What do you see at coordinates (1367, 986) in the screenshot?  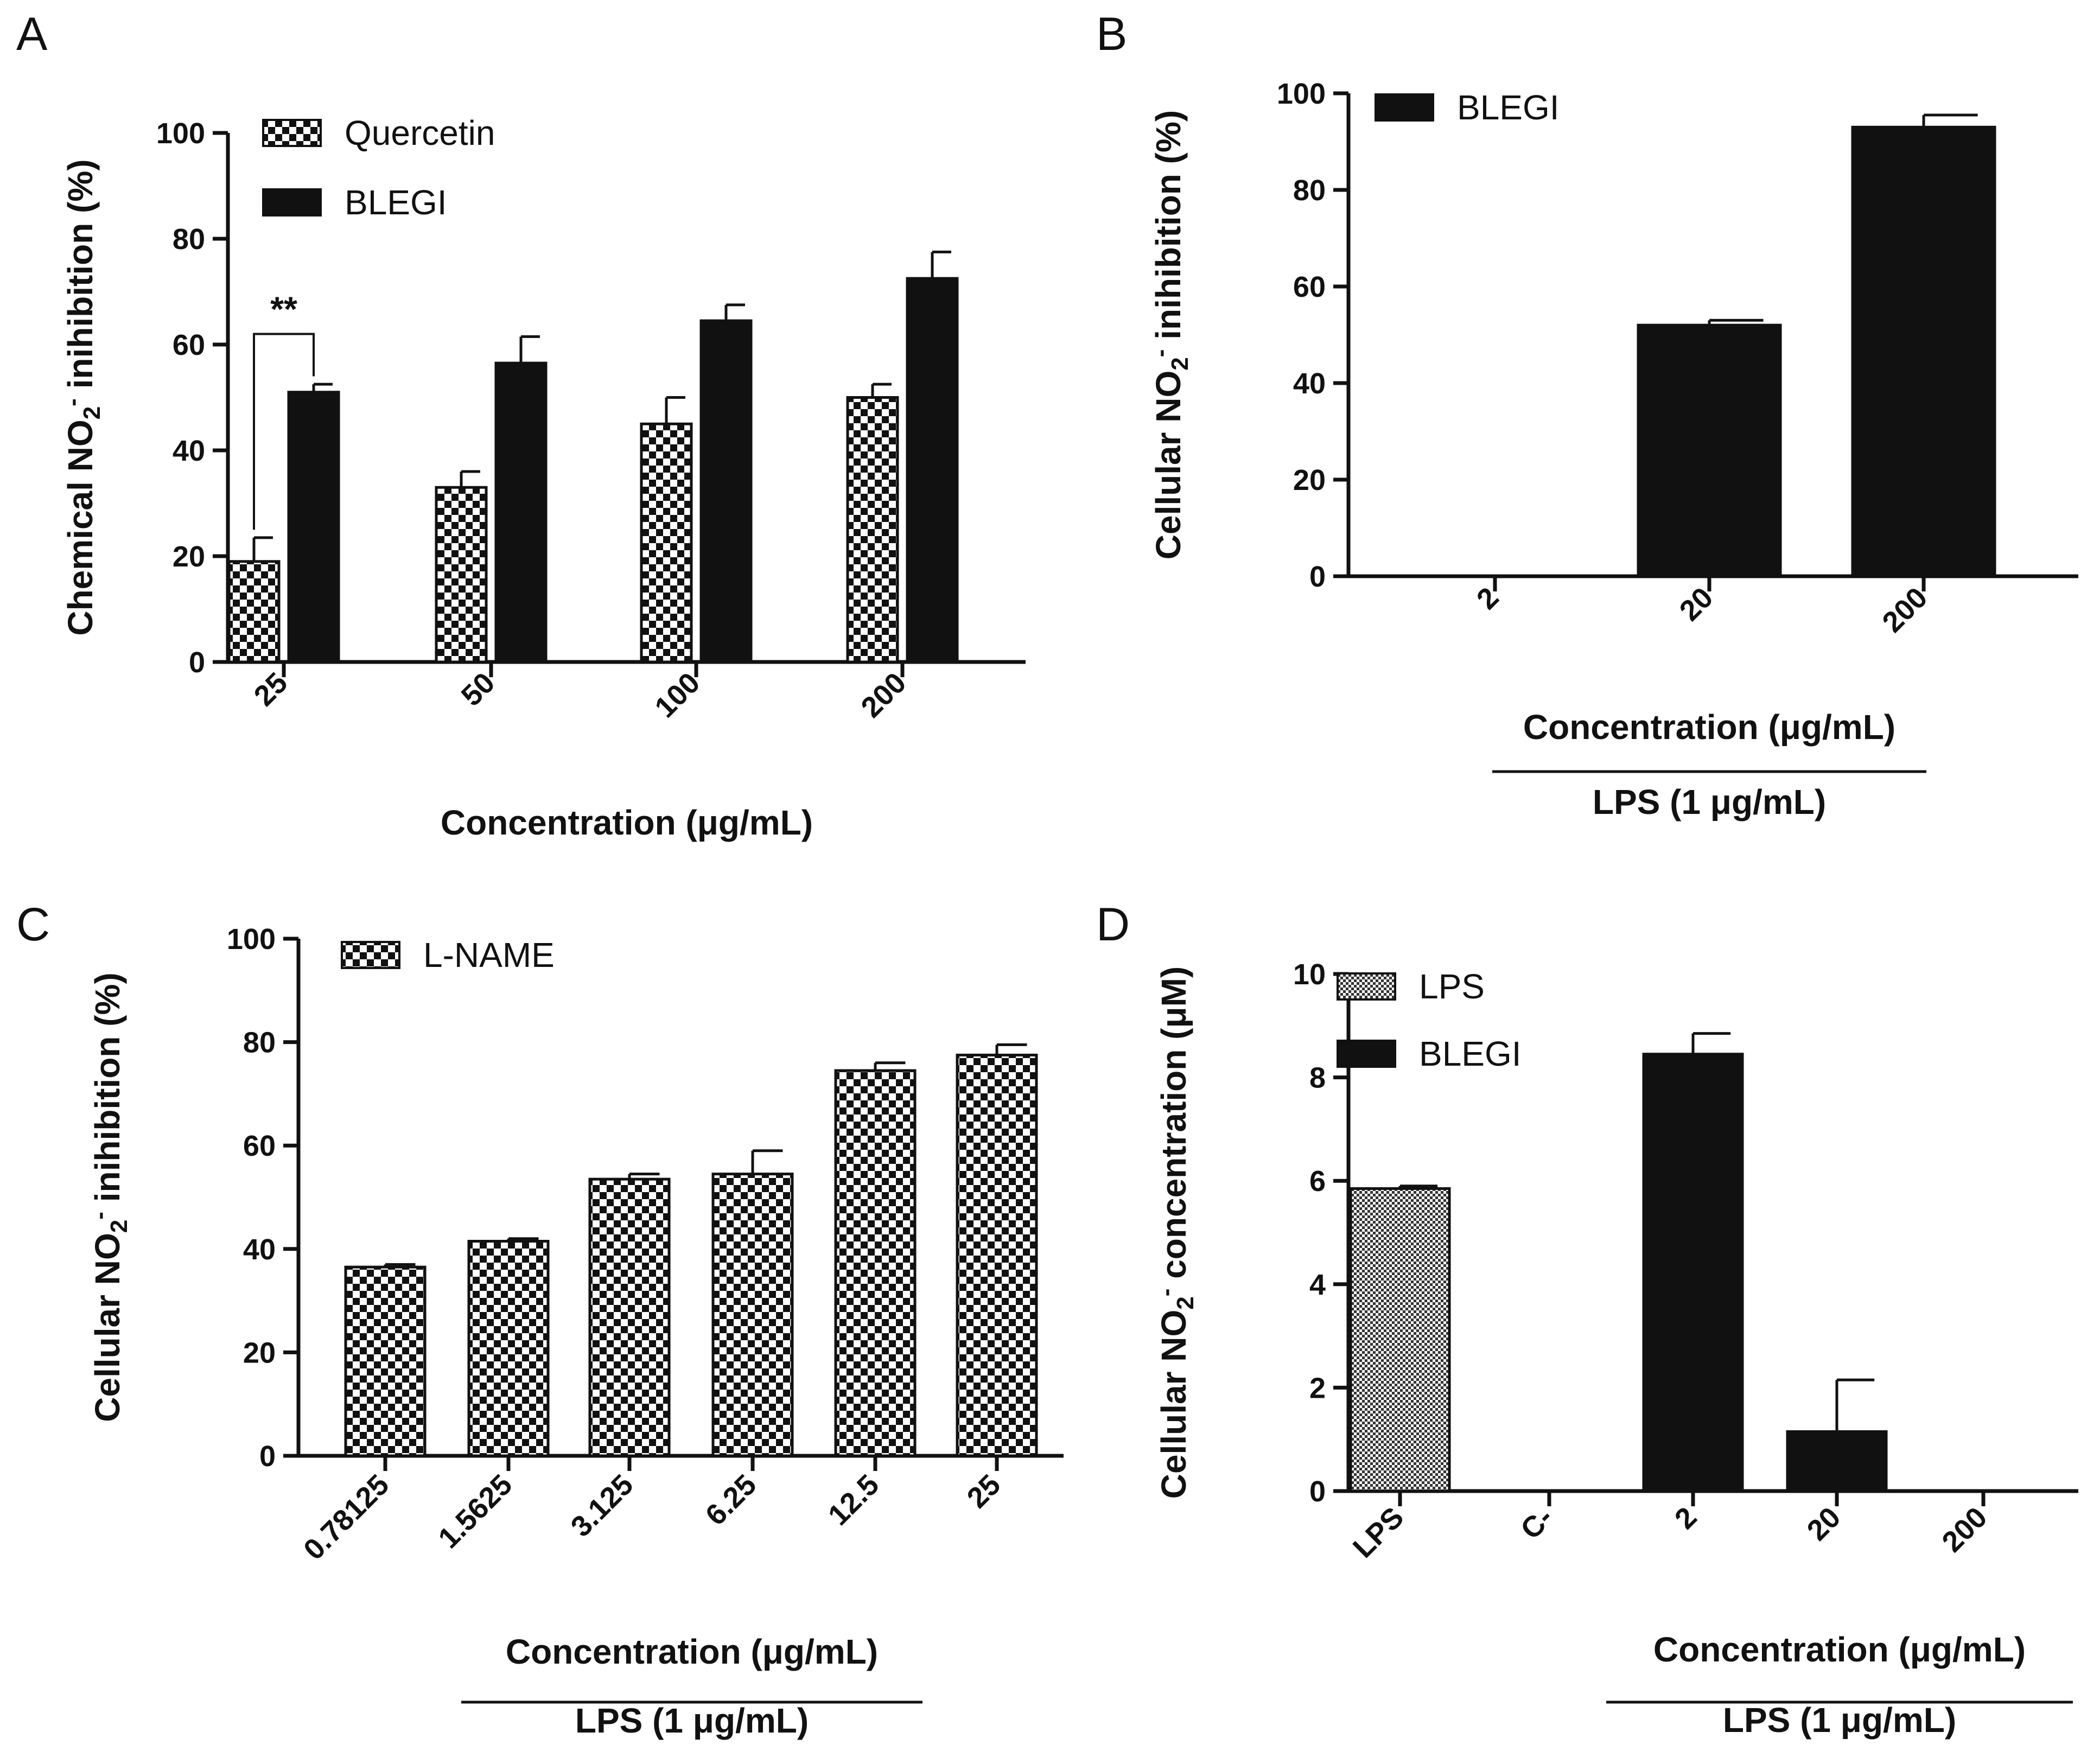 I see `legend-swatch-lps` at bounding box center [1367, 986].